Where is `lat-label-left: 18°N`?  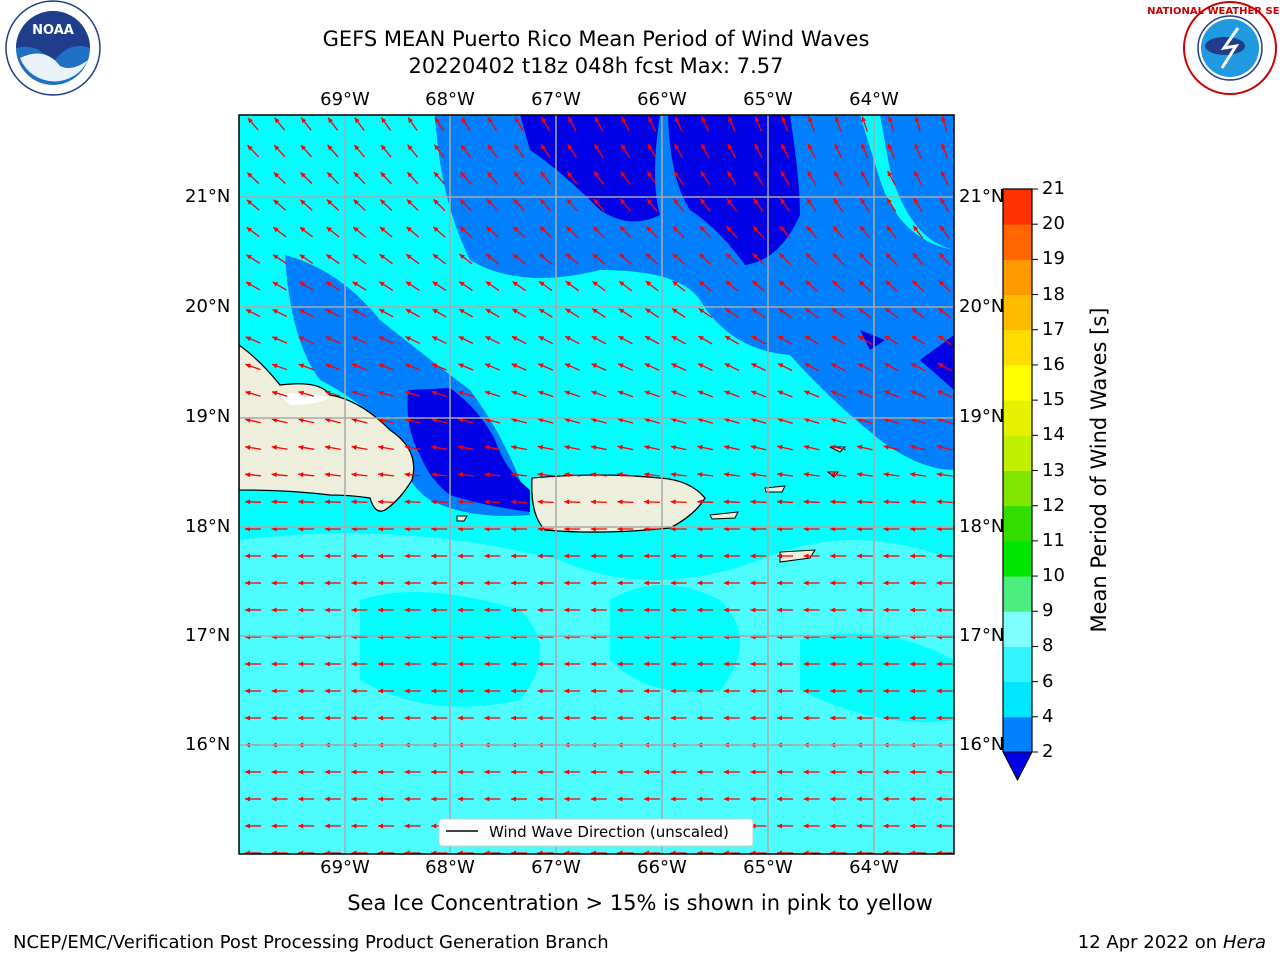 lat-label-left: 18°N is located at coordinates (208, 526).